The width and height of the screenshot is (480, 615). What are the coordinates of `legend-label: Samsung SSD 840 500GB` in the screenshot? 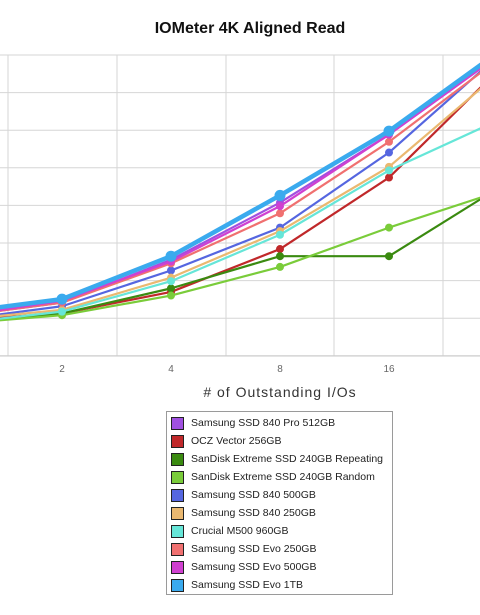 It's located at (253, 495).